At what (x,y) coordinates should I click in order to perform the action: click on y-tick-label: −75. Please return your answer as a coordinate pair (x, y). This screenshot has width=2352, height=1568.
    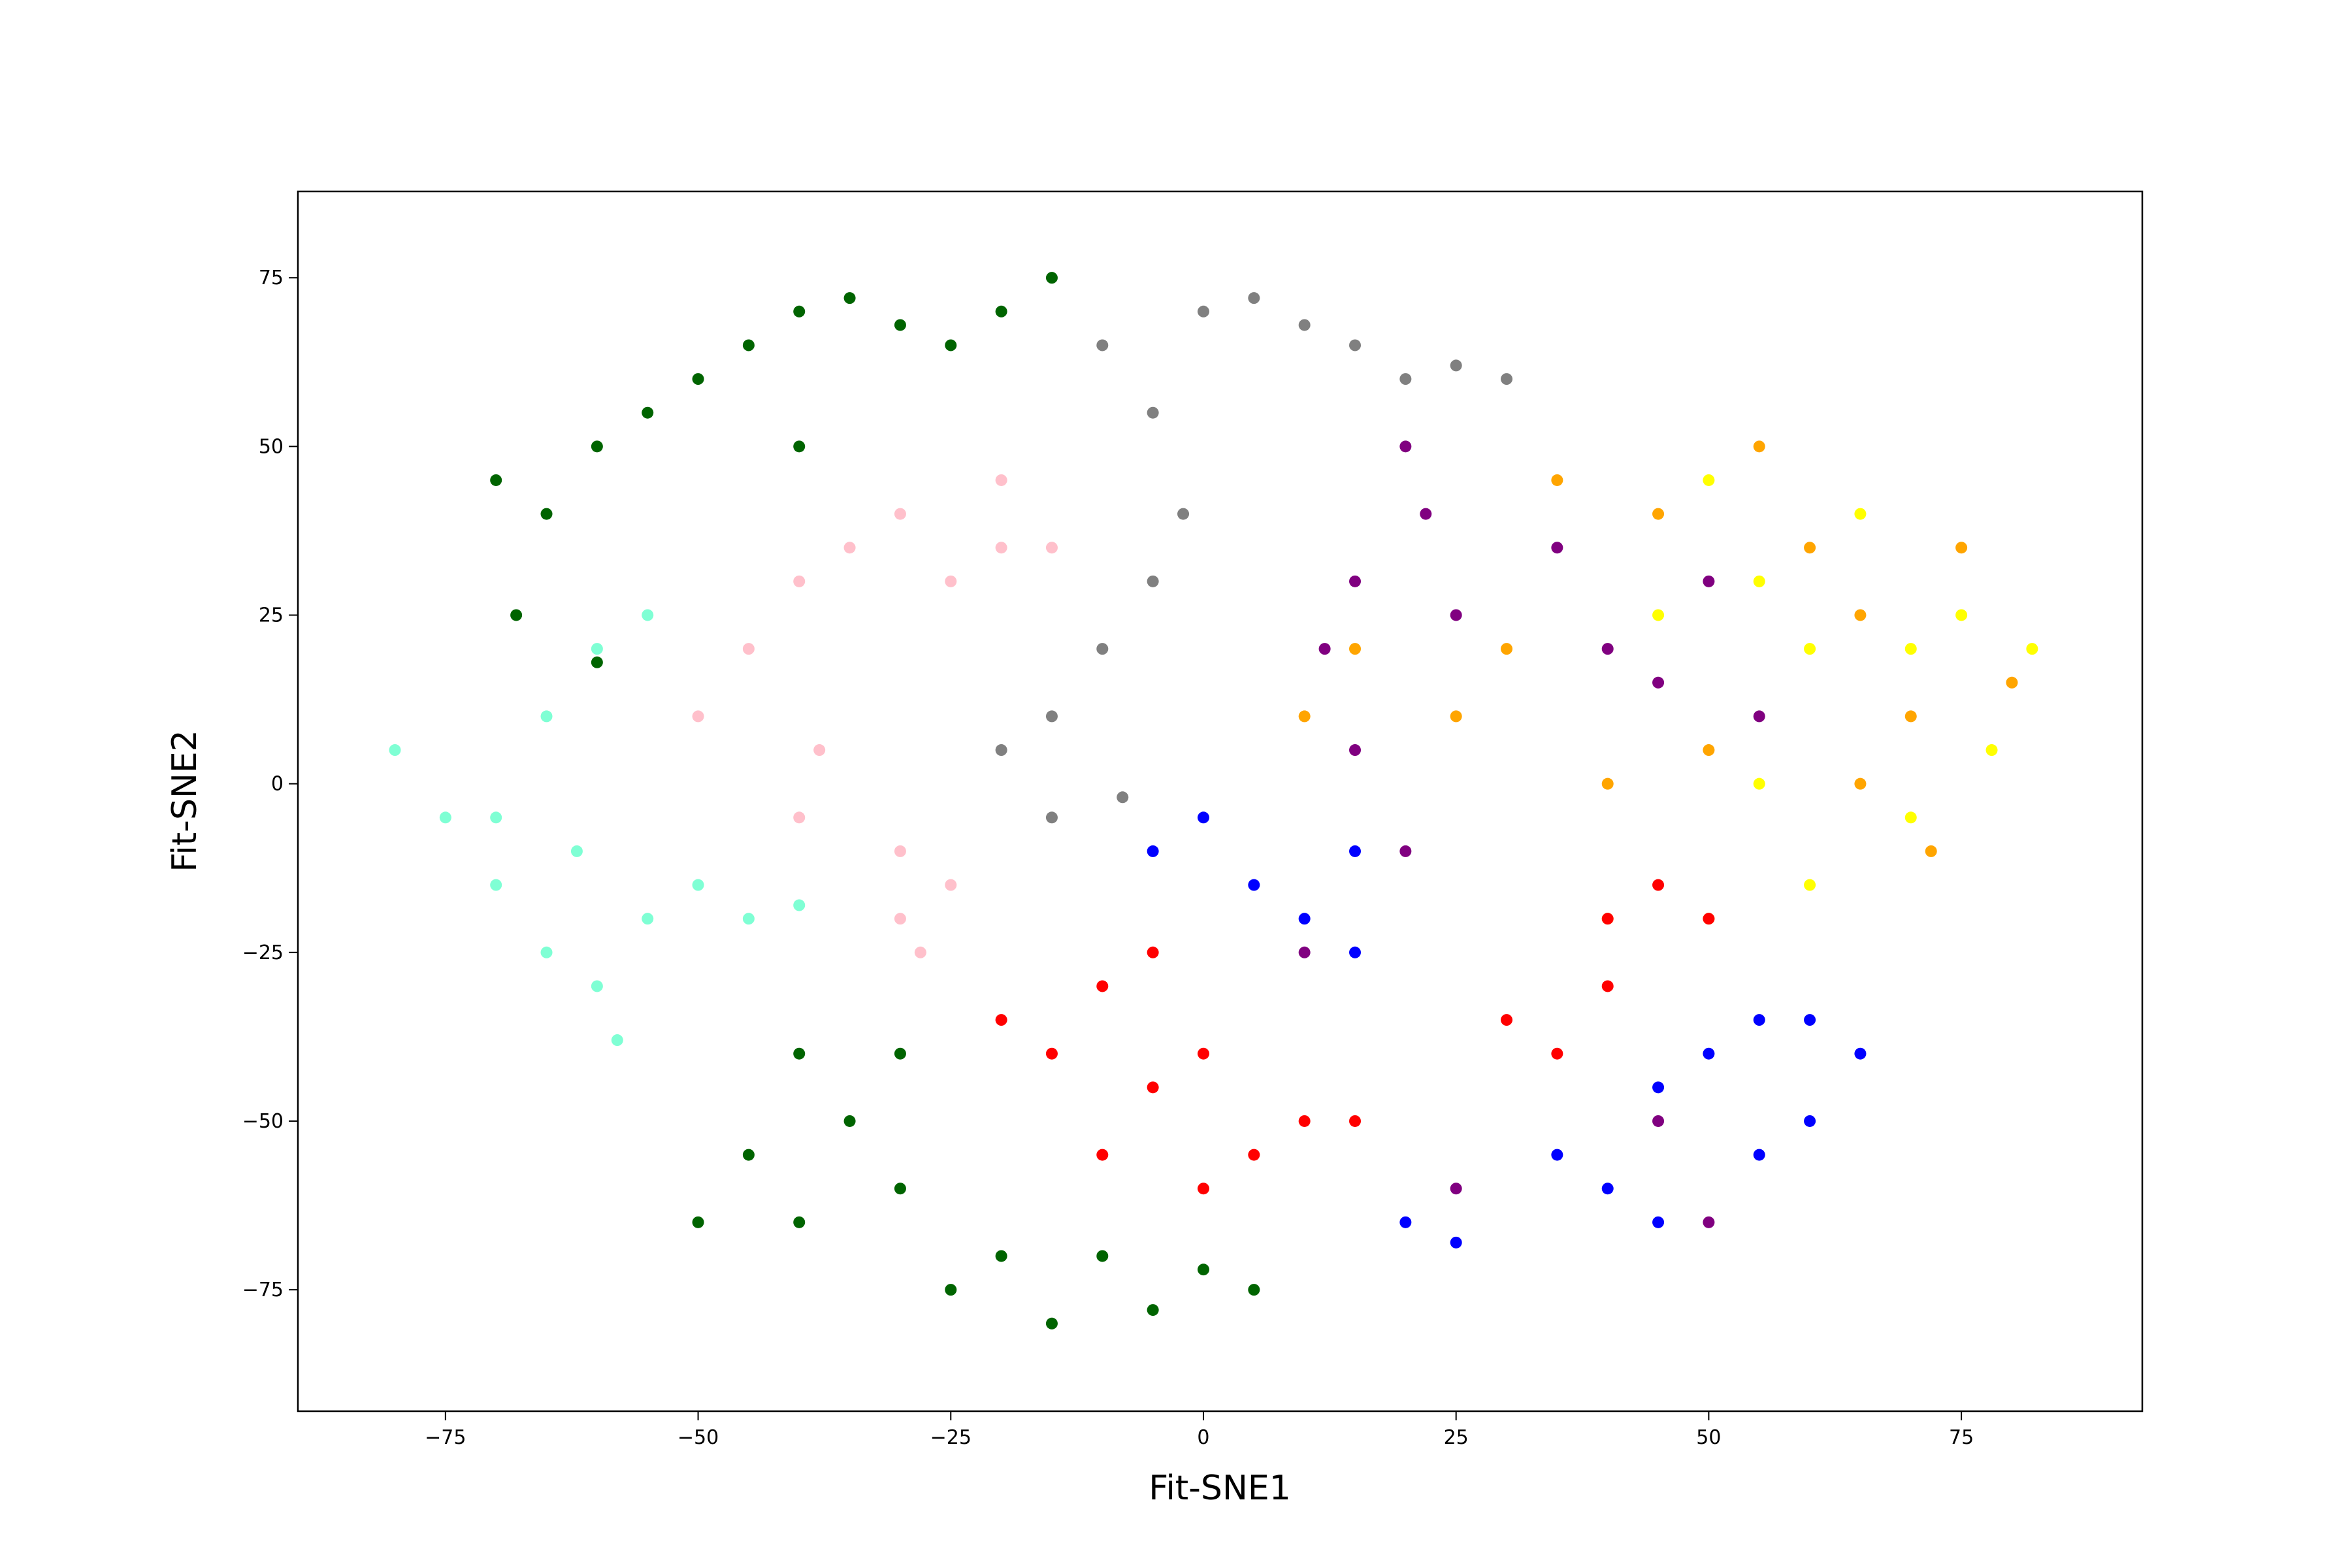
    Looking at the image, I should click on (263, 1290).